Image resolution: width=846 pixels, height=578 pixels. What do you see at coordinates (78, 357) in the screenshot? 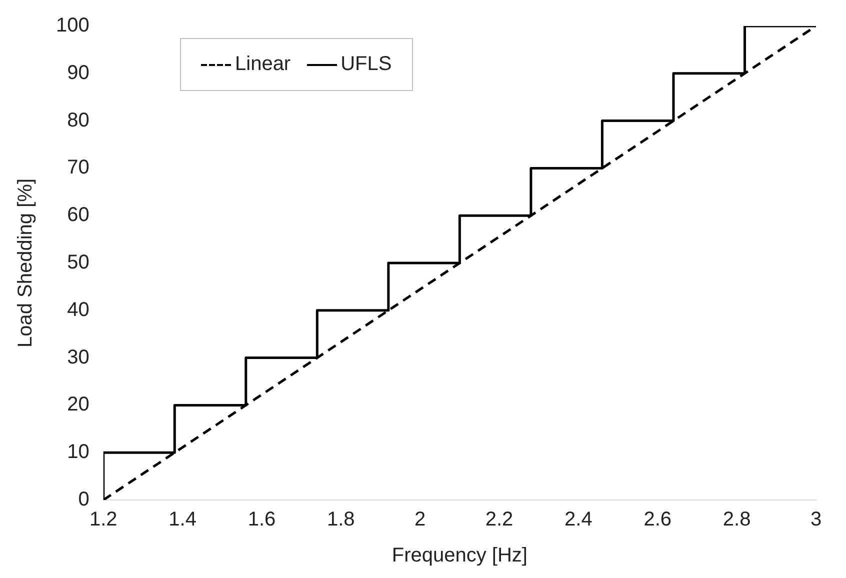
I see `y-tick-label: 30` at bounding box center [78, 357].